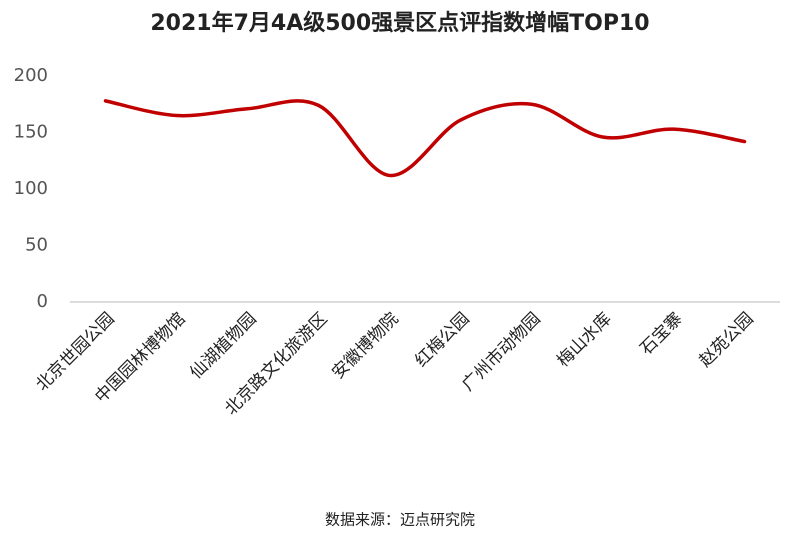 The height and width of the screenshot is (540, 800). What do you see at coordinates (584, 340) in the screenshot?
I see `x-tick-label: 梅山水库` at bounding box center [584, 340].